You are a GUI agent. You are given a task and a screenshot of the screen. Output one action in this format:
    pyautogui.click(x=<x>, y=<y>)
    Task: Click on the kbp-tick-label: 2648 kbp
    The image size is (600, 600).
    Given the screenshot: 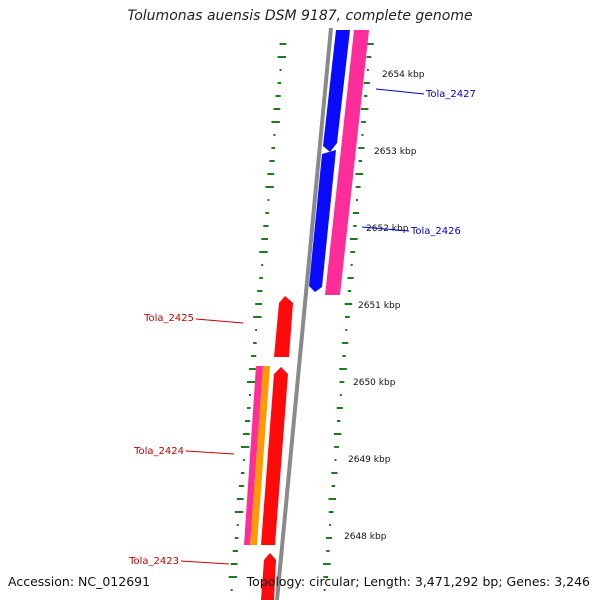 What is the action you would take?
    pyautogui.click(x=365, y=537)
    